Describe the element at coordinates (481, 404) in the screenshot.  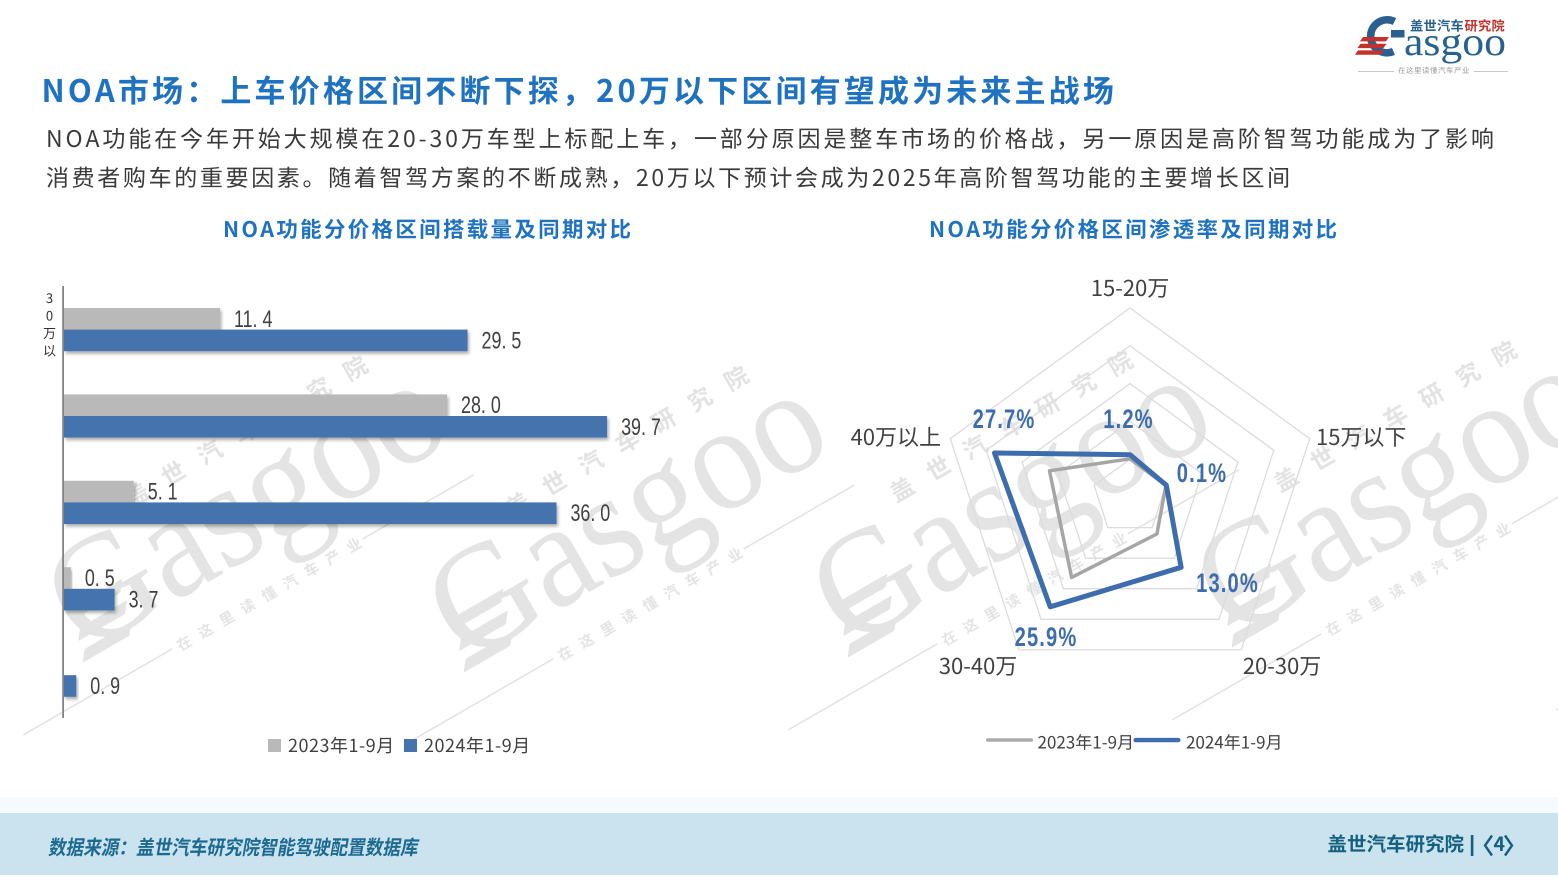
I see `svg-text: 28. 0` at that location.